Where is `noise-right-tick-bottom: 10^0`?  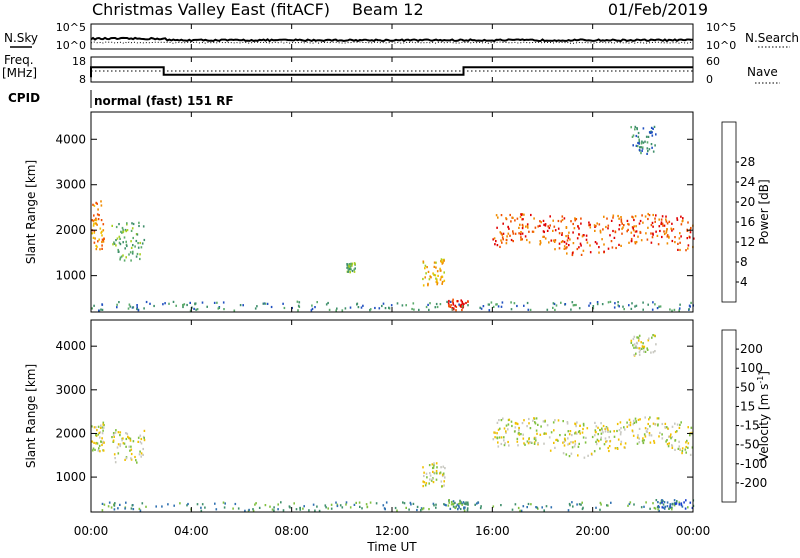
noise-right-tick-bottom: 10^0 is located at coordinates (721, 45).